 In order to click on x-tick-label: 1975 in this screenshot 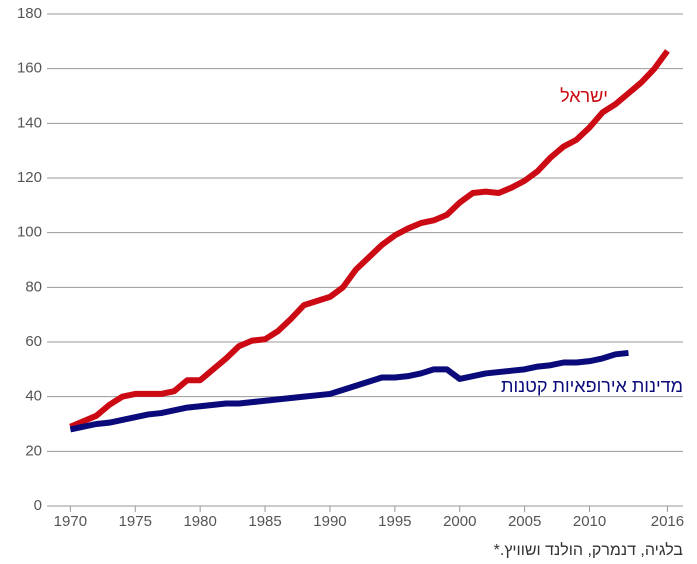, I will do `click(135, 521)`.